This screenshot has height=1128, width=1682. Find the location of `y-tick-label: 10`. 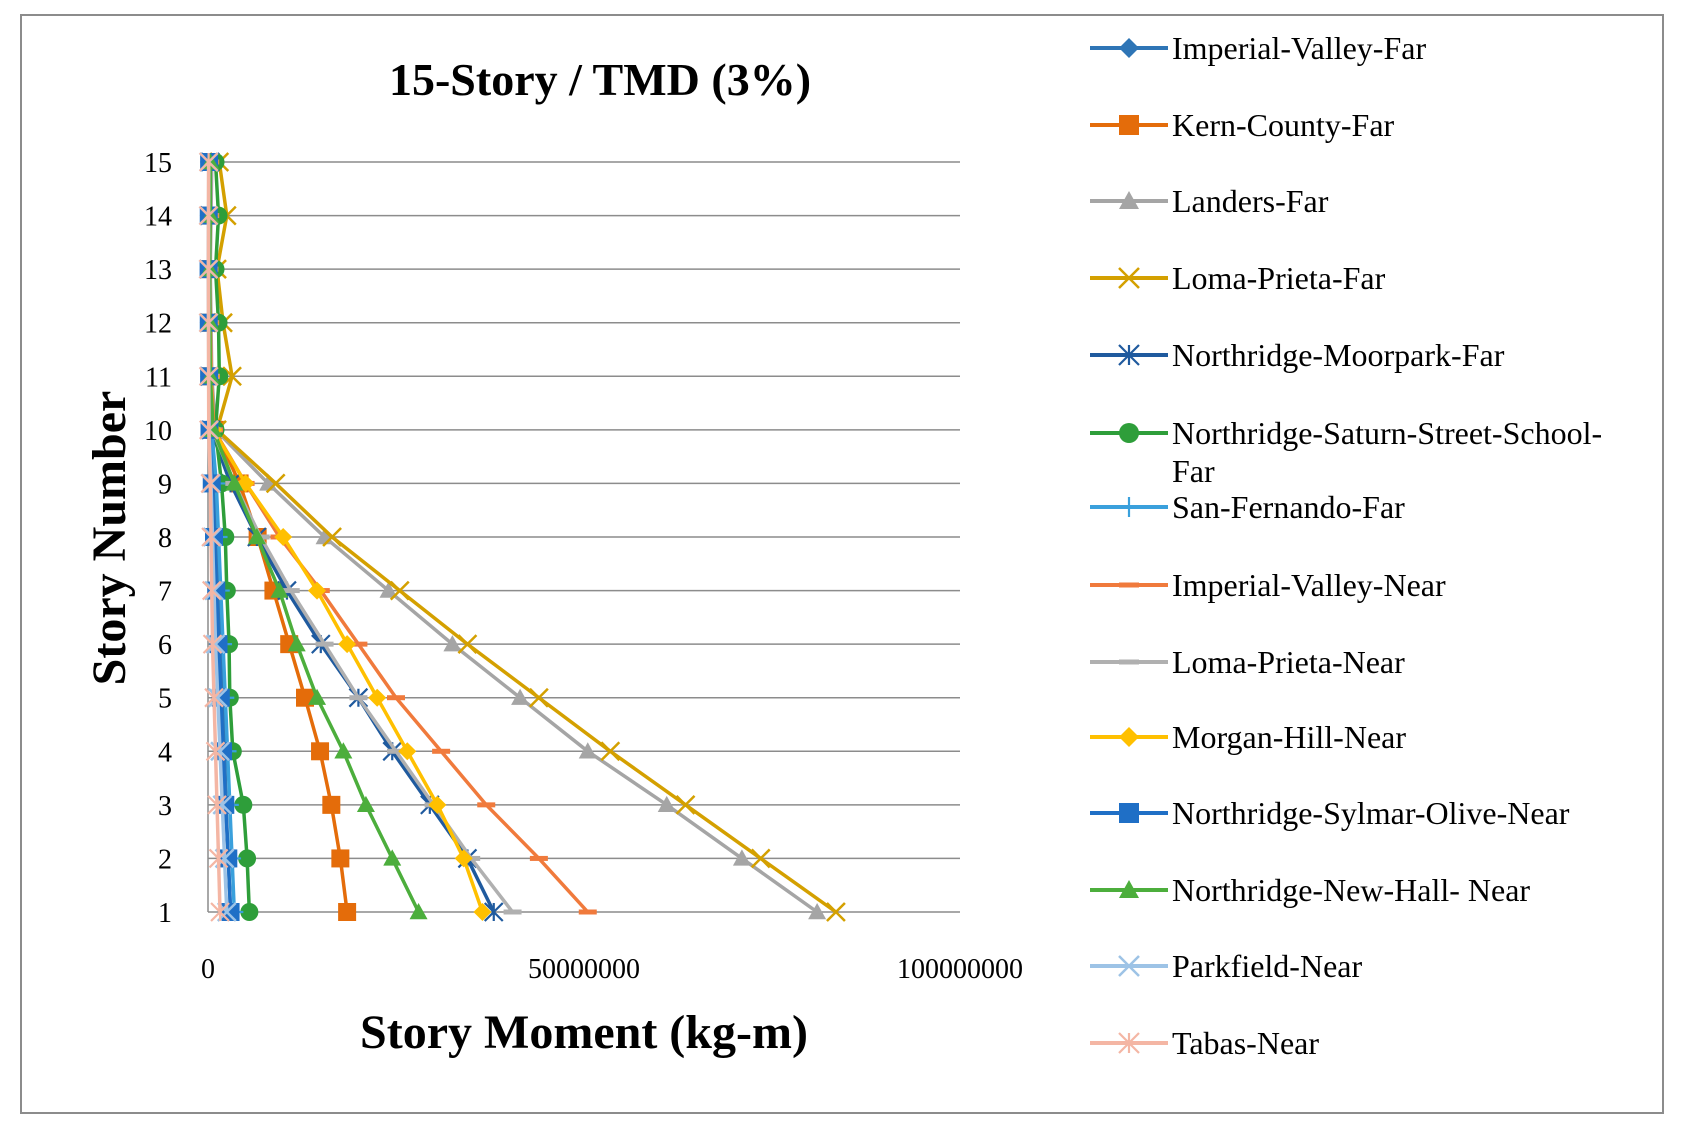

y-tick-label: 10 is located at coordinates (158, 431).